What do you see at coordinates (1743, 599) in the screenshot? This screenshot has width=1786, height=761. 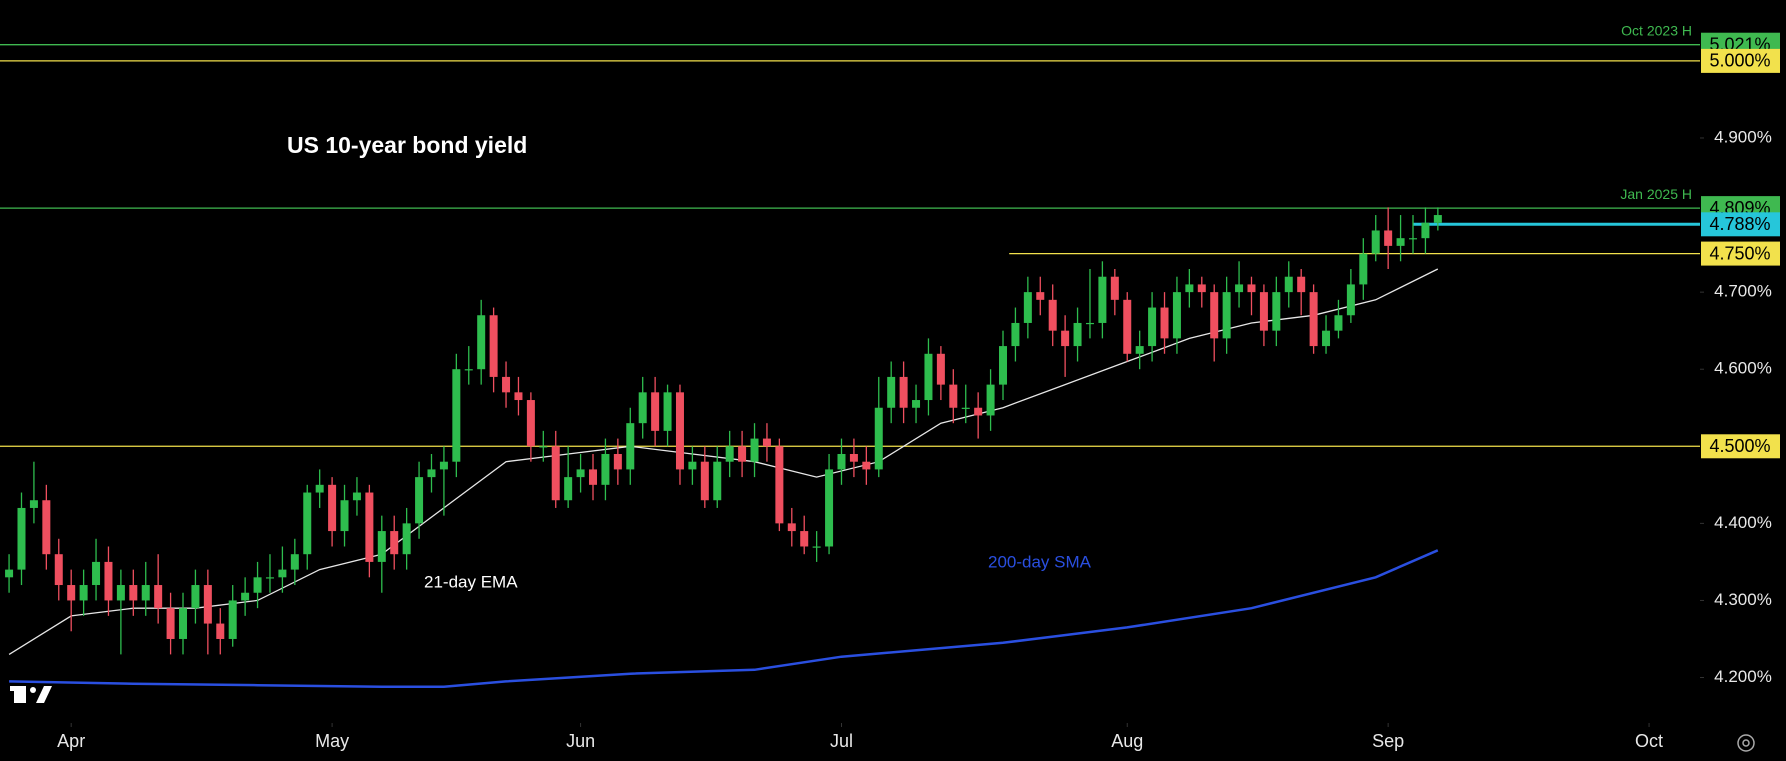 I see `y-tick-label: 4.300%` at bounding box center [1743, 599].